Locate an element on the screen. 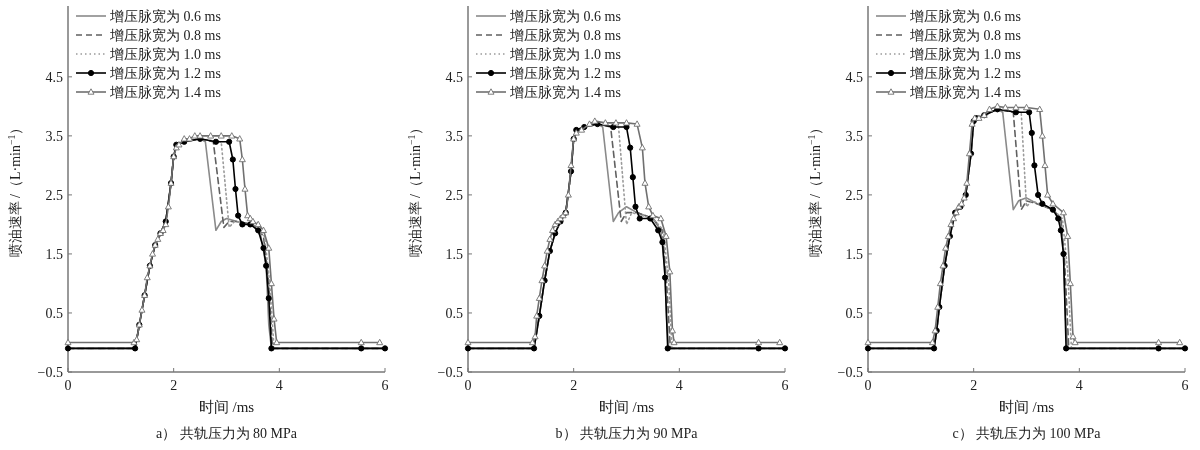 Image resolution: width=1200 pixels, height=450 pixels. text: b） 共轨压力为 90 MPa is located at coordinates (627, 433).